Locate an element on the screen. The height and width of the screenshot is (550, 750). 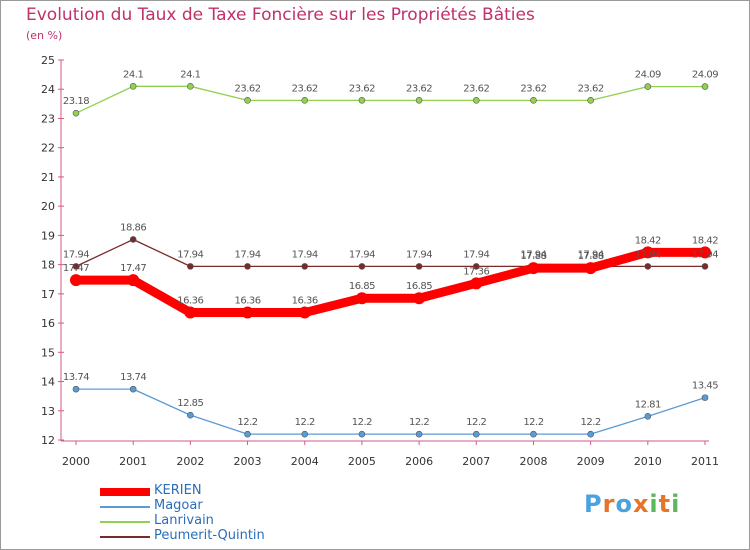
y-tick-label: 19 is located at coordinates (48, 235).